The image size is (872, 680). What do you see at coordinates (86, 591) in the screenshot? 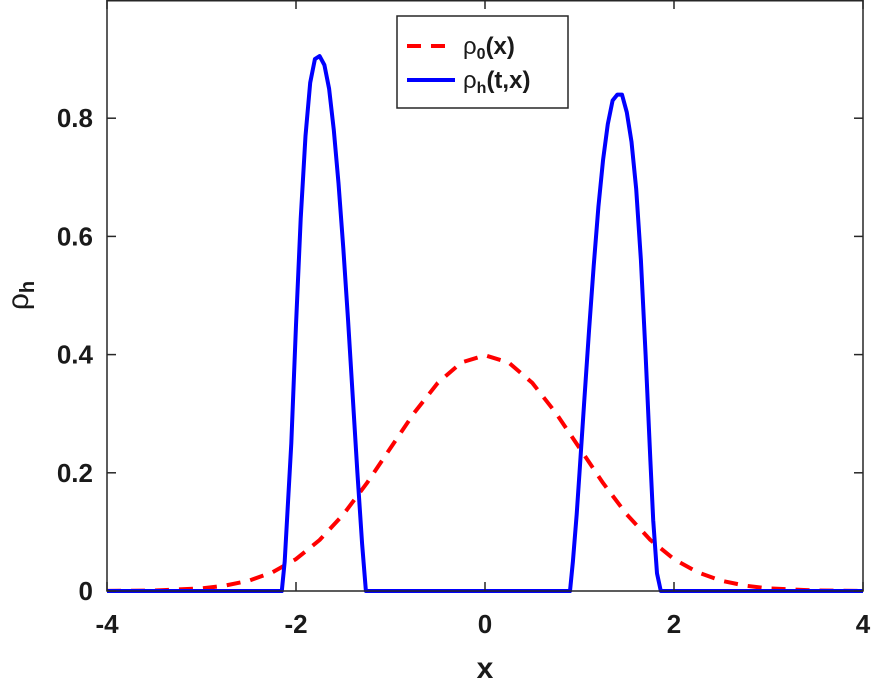
I see `y-tick-label: 0` at bounding box center [86, 591].